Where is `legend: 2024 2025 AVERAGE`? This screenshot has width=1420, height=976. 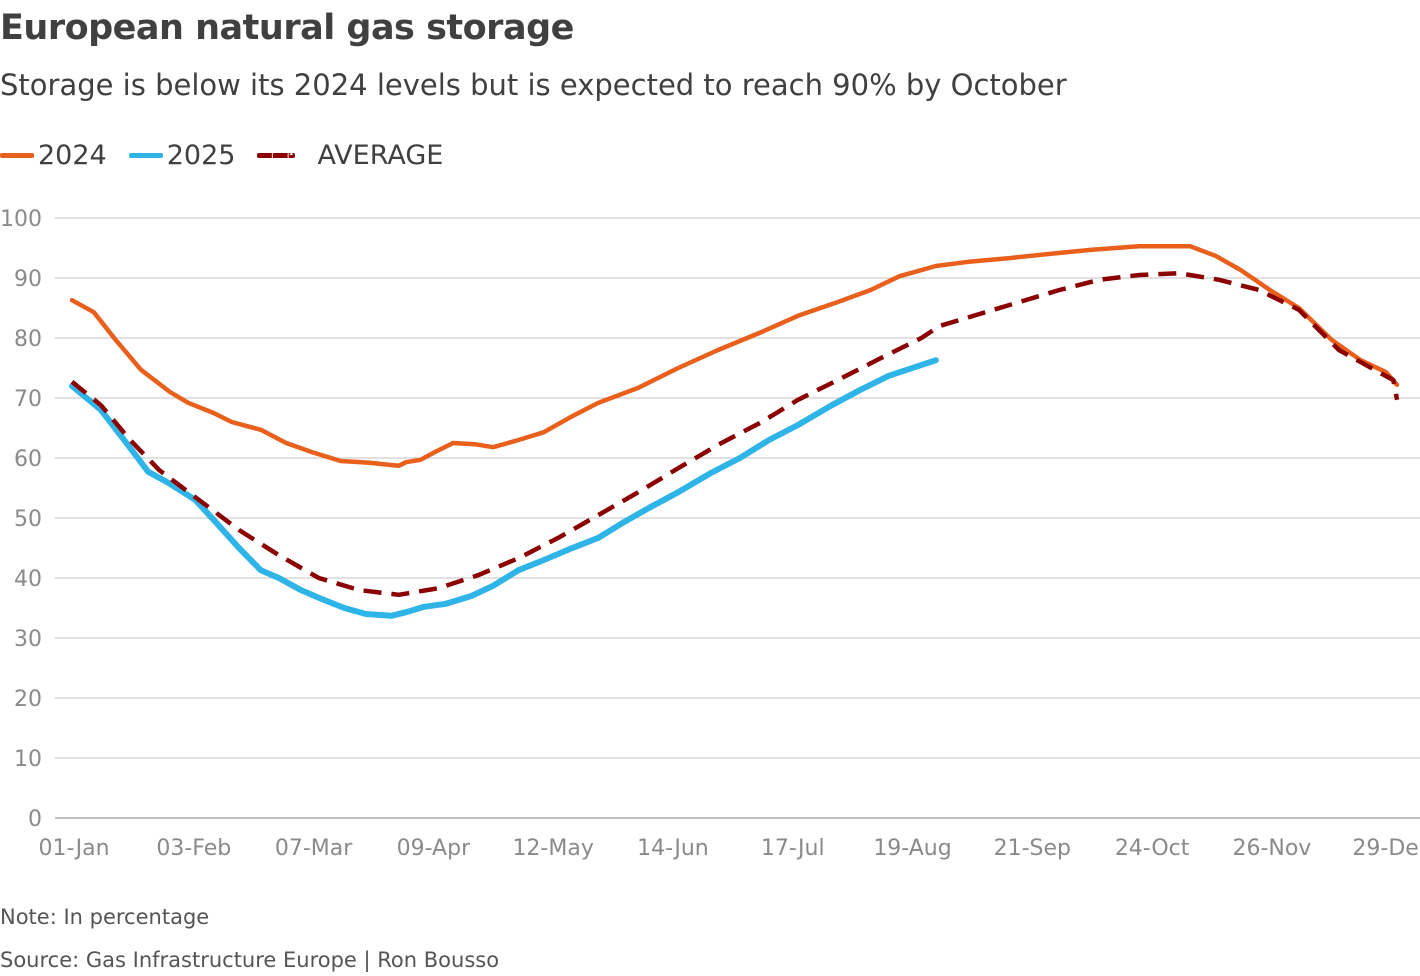 legend: 2024 2025 AVERAGE is located at coordinates (232, 155).